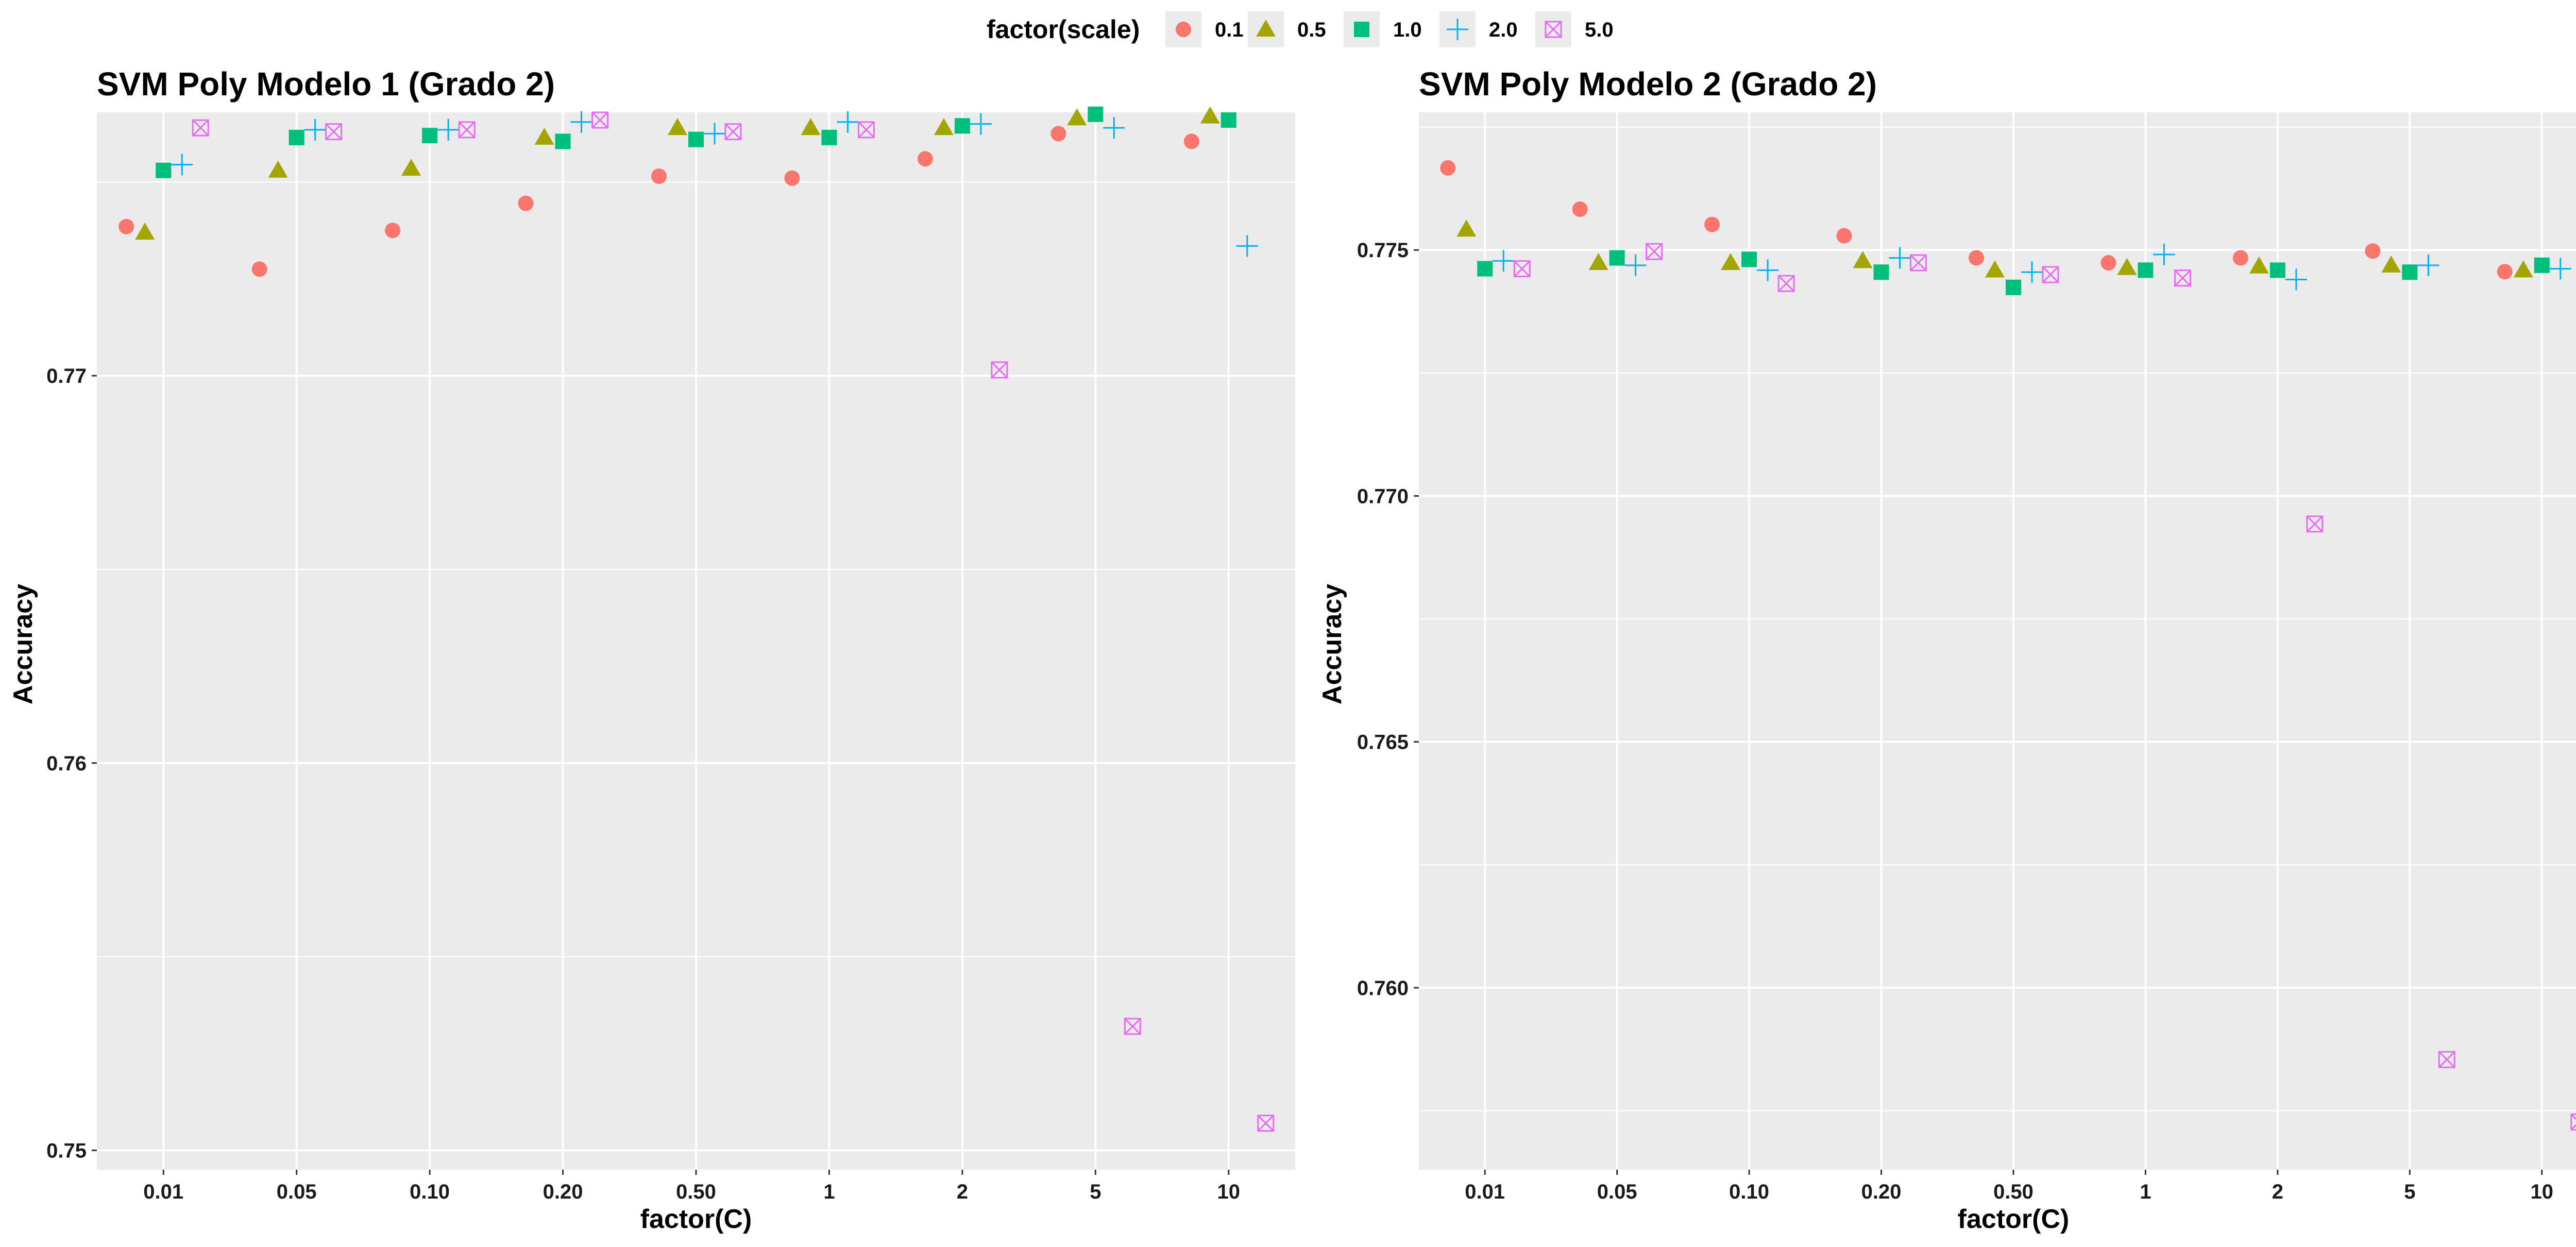  What do you see at coordinates (430, 1192) in the screenshot?
I see `x-tick-label: 0.10` at bounding box center [430, 1192].